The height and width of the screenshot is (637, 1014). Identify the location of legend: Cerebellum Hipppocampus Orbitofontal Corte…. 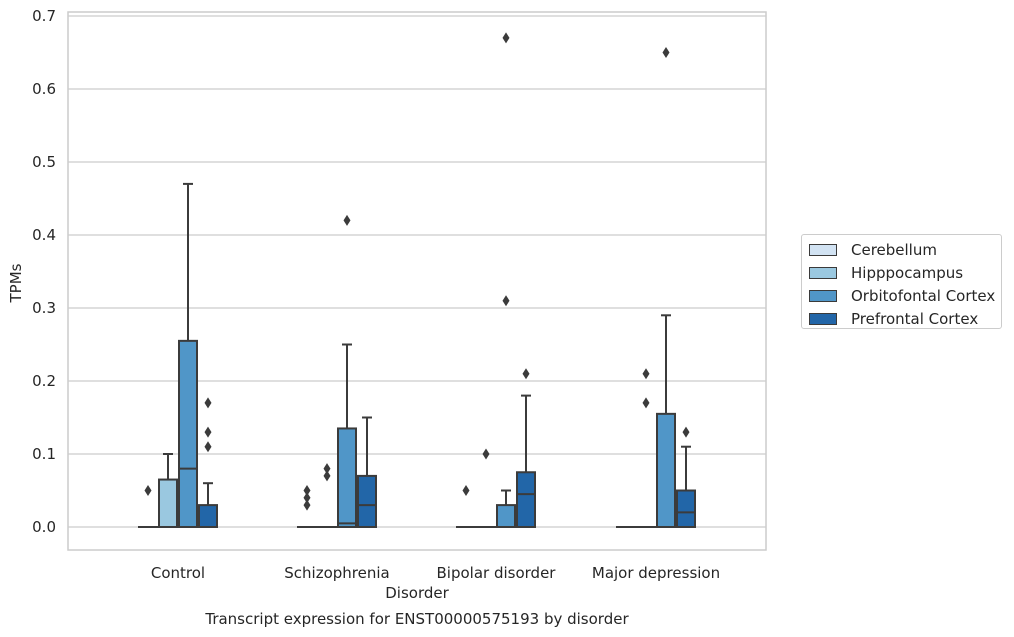
(901, 281).